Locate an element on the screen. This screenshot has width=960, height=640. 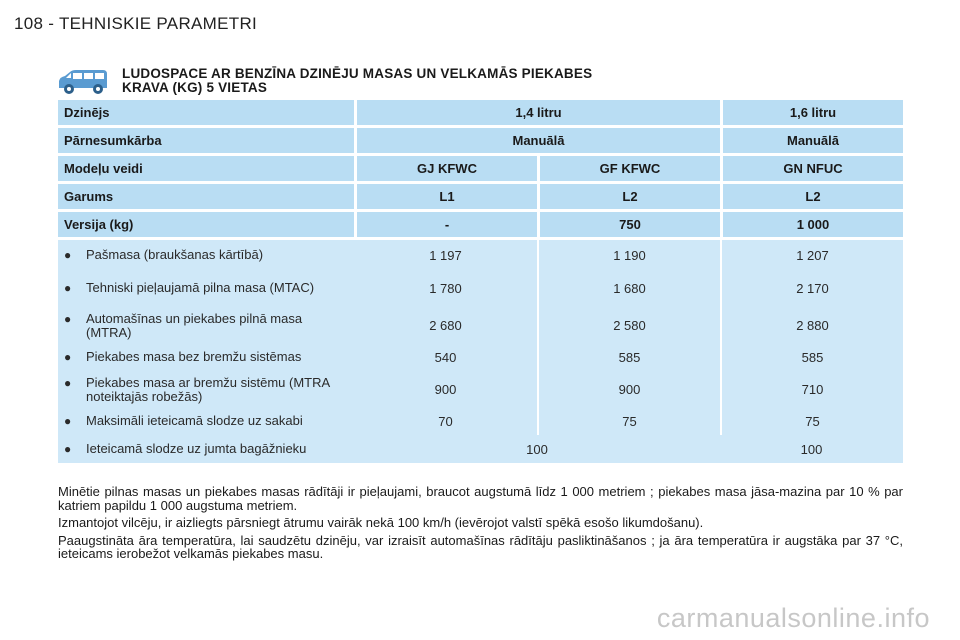
cell: 2 680 is located at coordinates (445, 325).